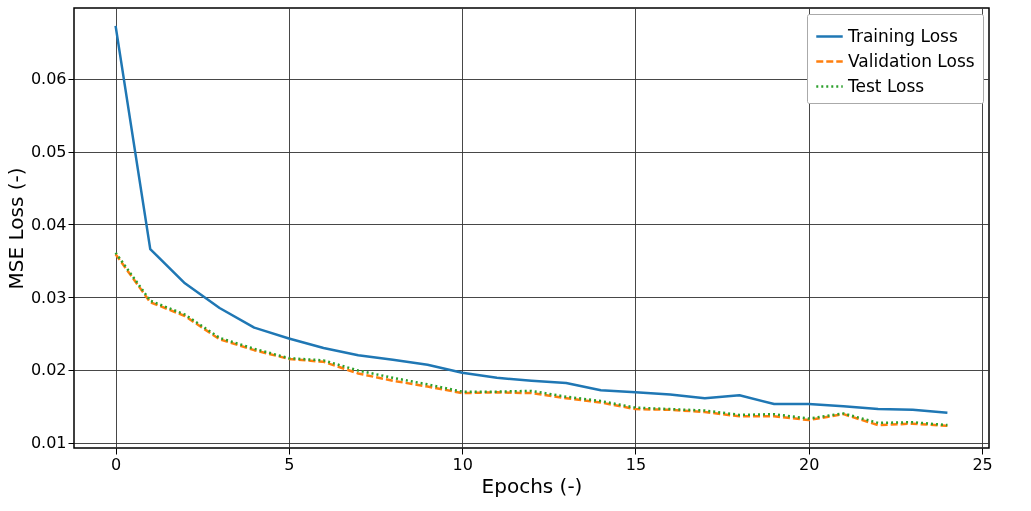  What do you see at coordinates (289, 464) in the screenshot?
I see `x-tick-label: 5` at bounding box center [289, 464].